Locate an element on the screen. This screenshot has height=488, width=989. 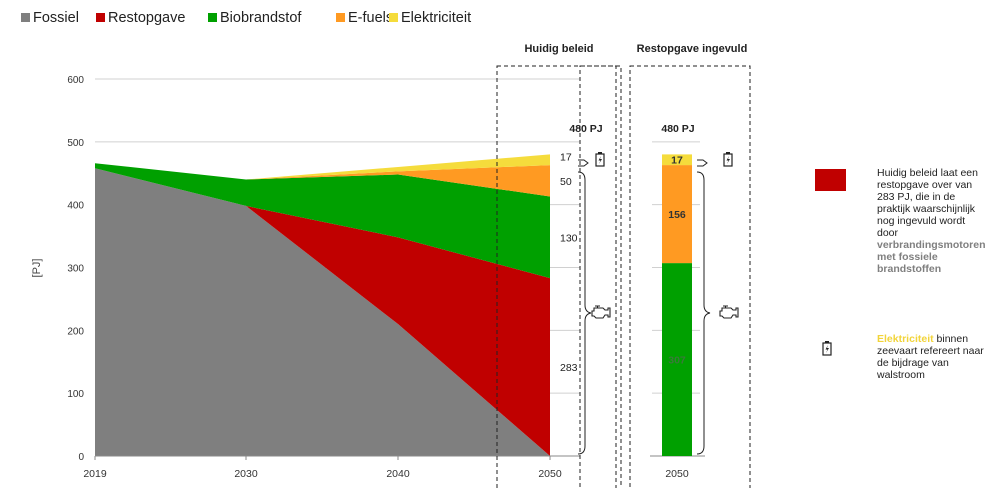
bar-label-17: 17 is located at coordinates (677, 160).